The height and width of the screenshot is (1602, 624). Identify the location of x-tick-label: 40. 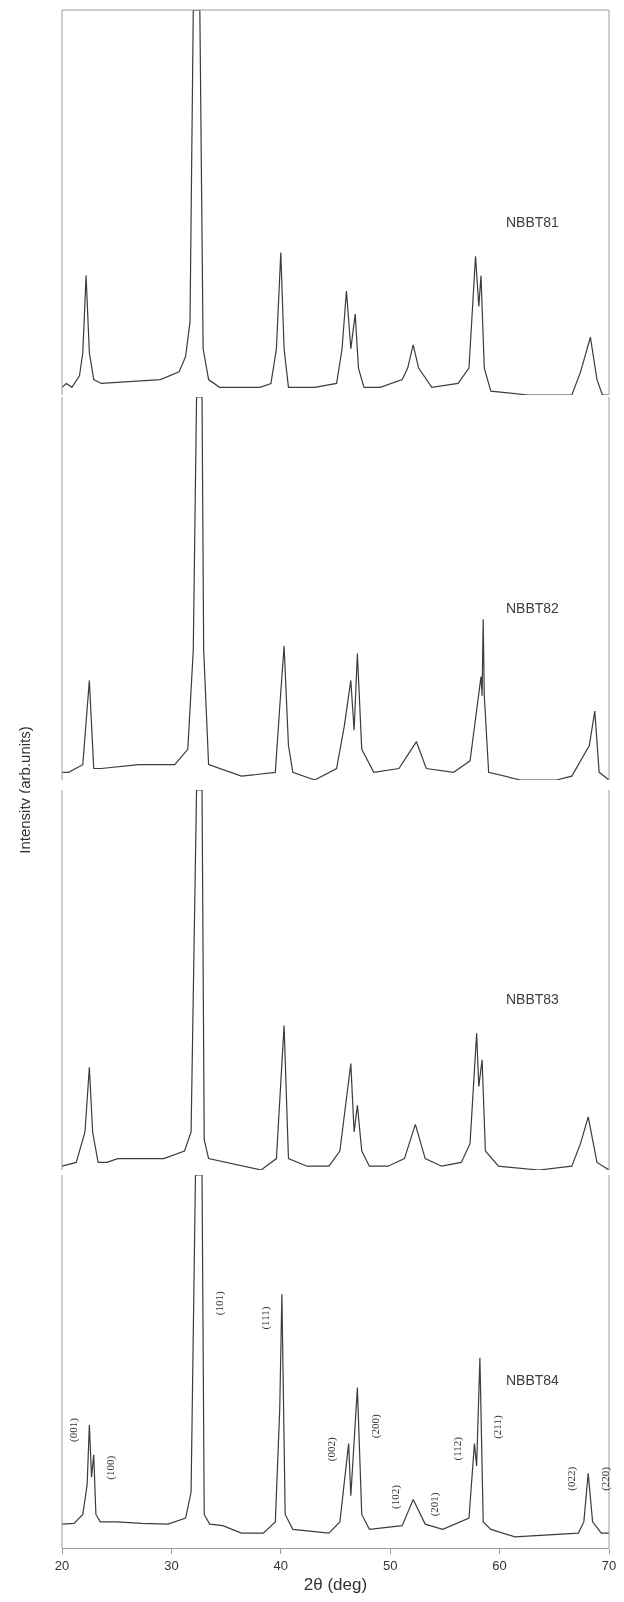
(281, 1565).